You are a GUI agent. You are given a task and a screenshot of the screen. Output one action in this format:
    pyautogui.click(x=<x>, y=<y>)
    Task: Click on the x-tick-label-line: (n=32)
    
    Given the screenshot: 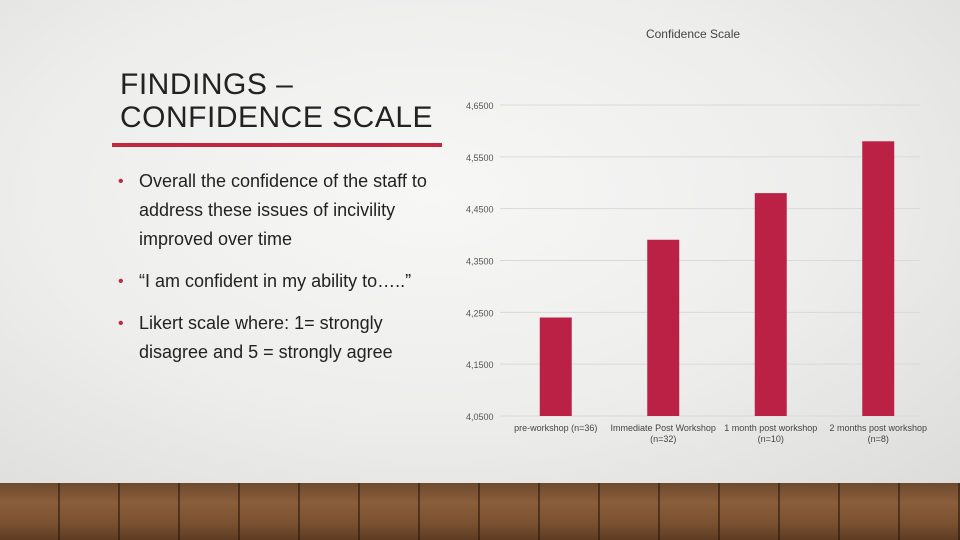 What is the action you would take?
    pyautogui.click(x=663, y=439)
    